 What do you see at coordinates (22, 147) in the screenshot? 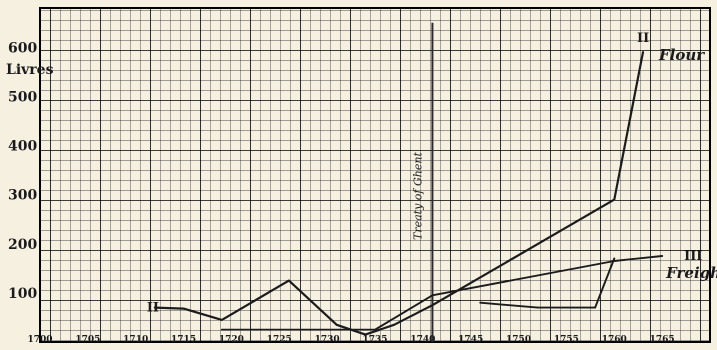
I see `y-tick-label-400: 400` at bounding box center [22, 147].